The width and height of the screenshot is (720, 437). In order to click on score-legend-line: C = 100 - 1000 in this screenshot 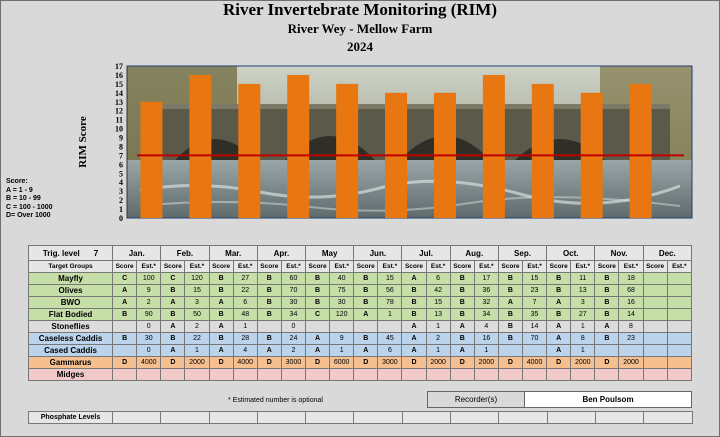, I will do `click(29, 207)`.